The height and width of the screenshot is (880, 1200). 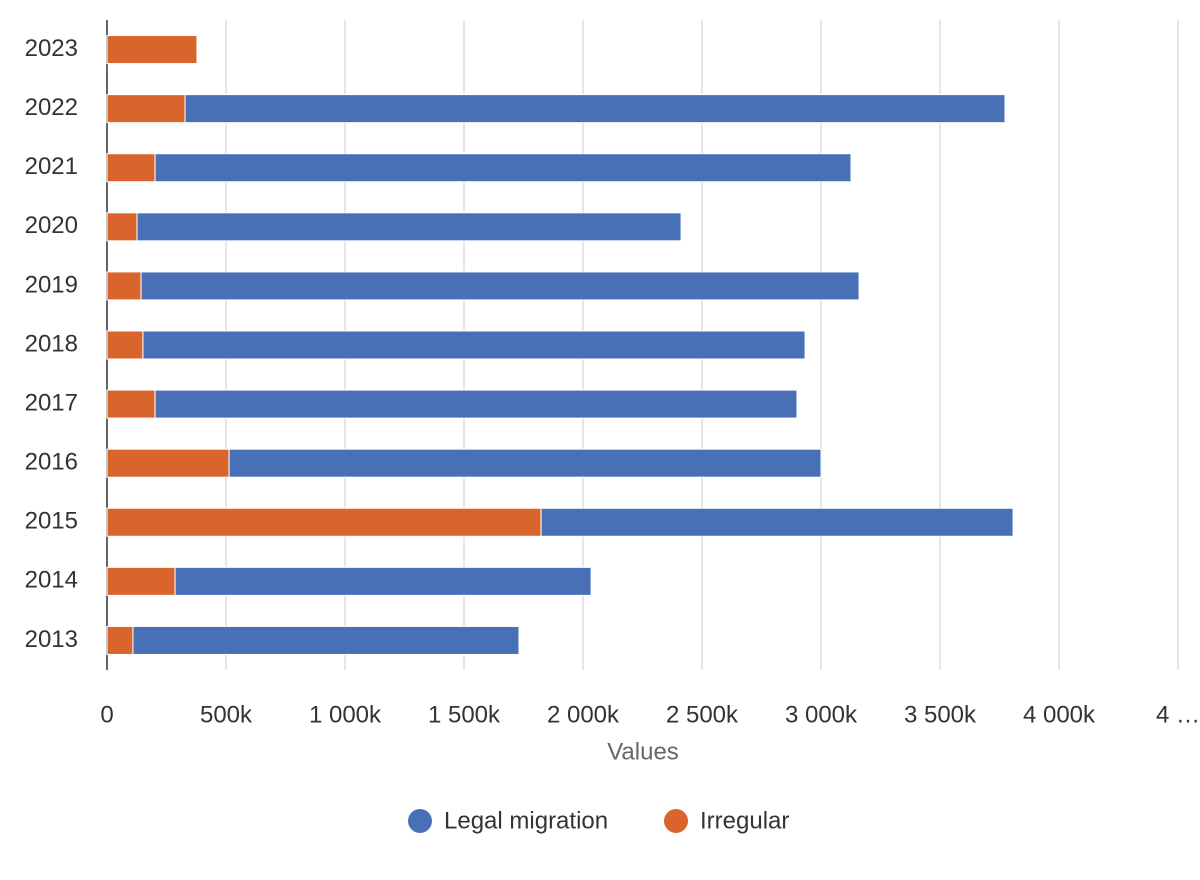 What do you see at coordinates (51, 284) in the screenshot?
I see `y-tick-label: 2019` at bounding box center [51, 284].